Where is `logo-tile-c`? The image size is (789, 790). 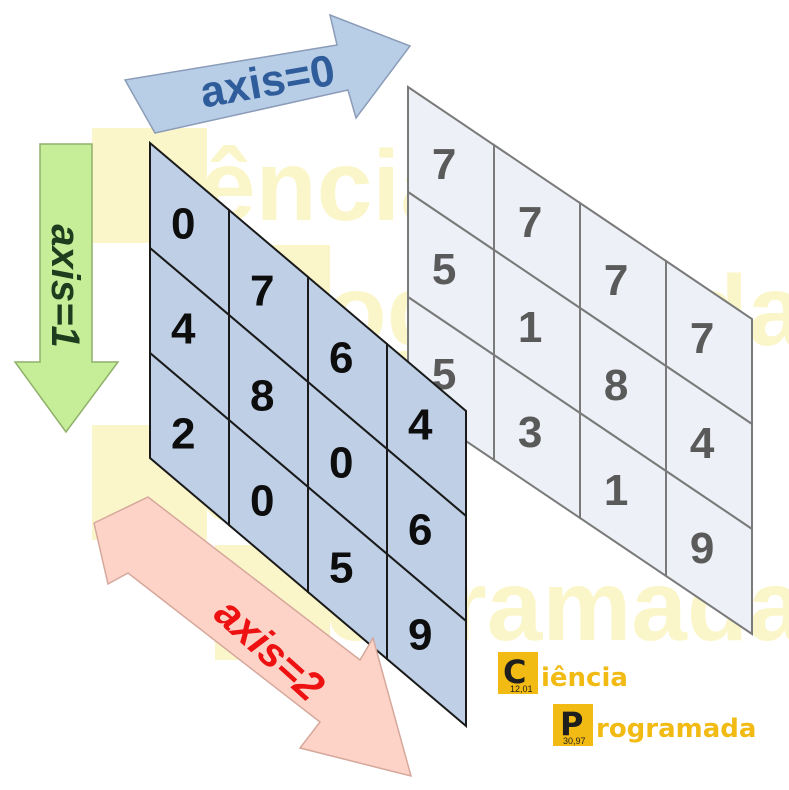
logo-tile-c is located at coordinates (518, 673).